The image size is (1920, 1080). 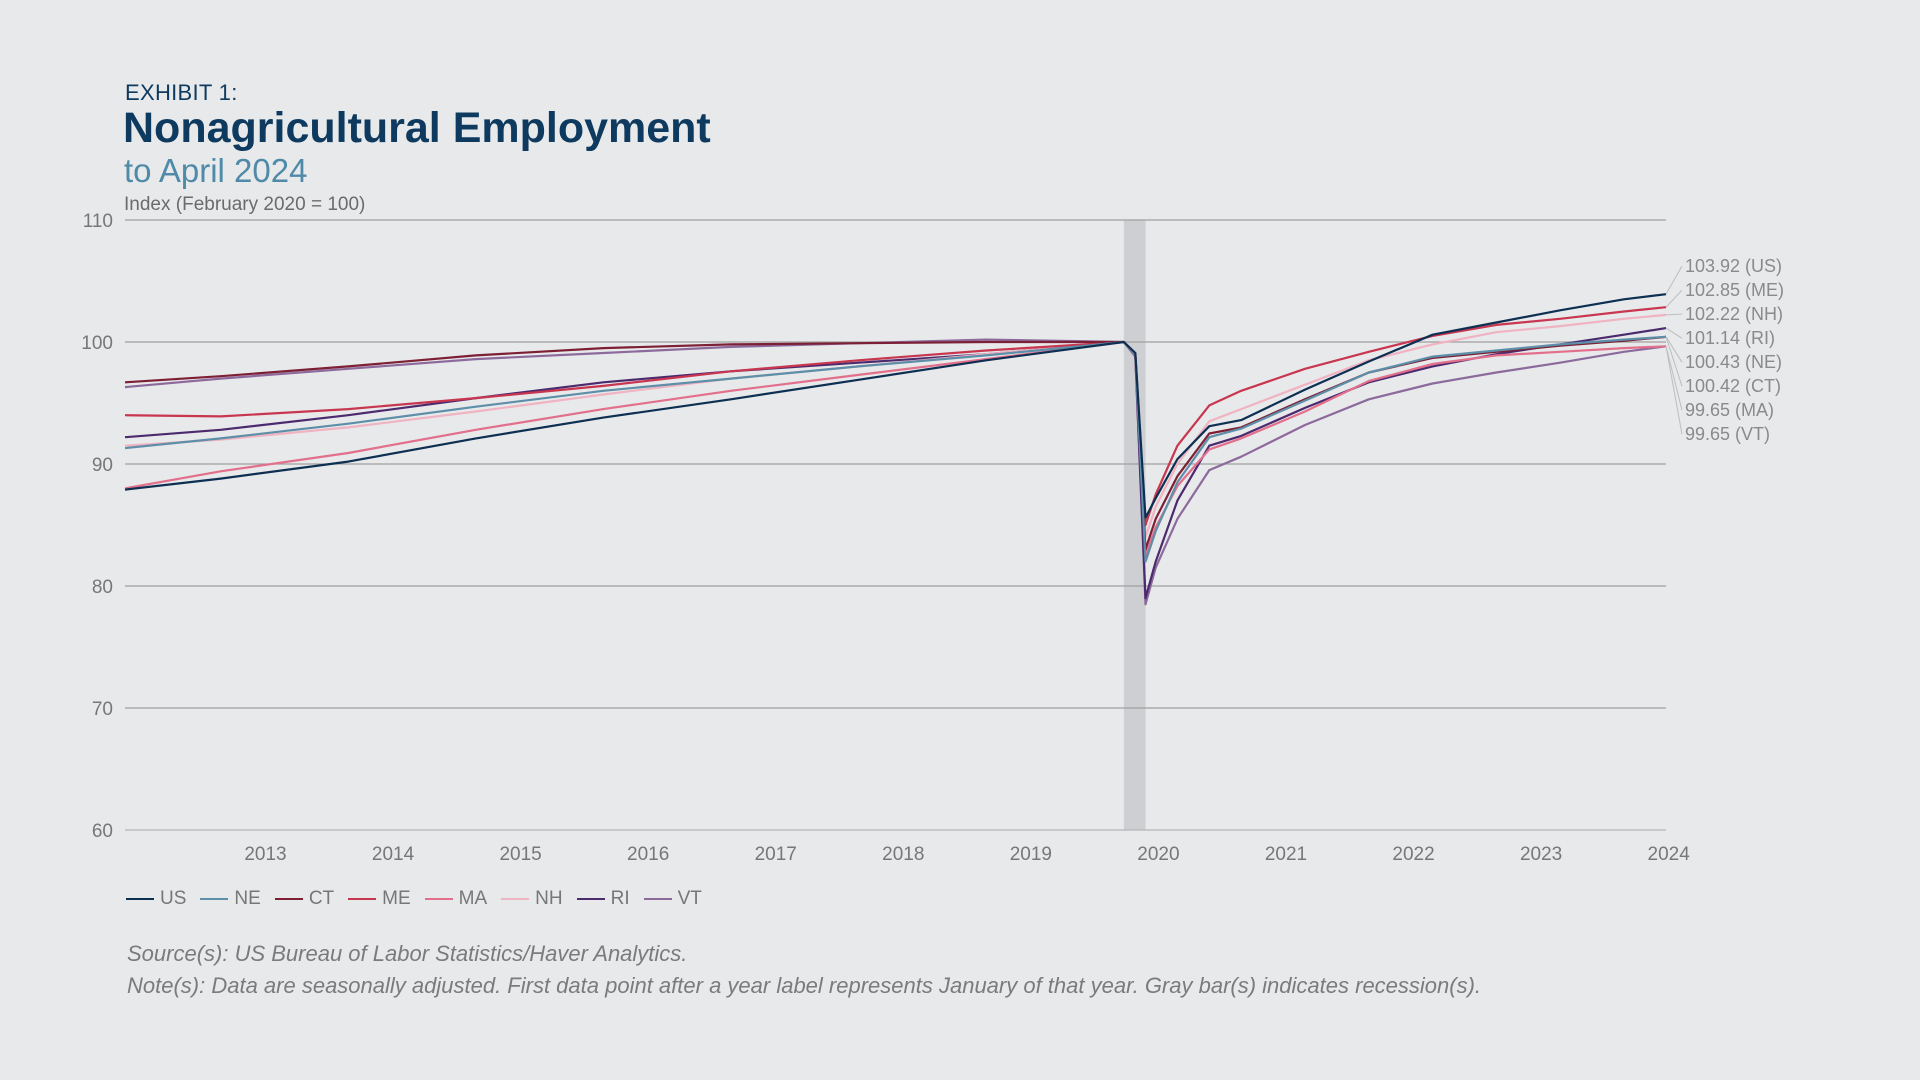 I want to click on legend-label: RI, so click(x=620, y=898).